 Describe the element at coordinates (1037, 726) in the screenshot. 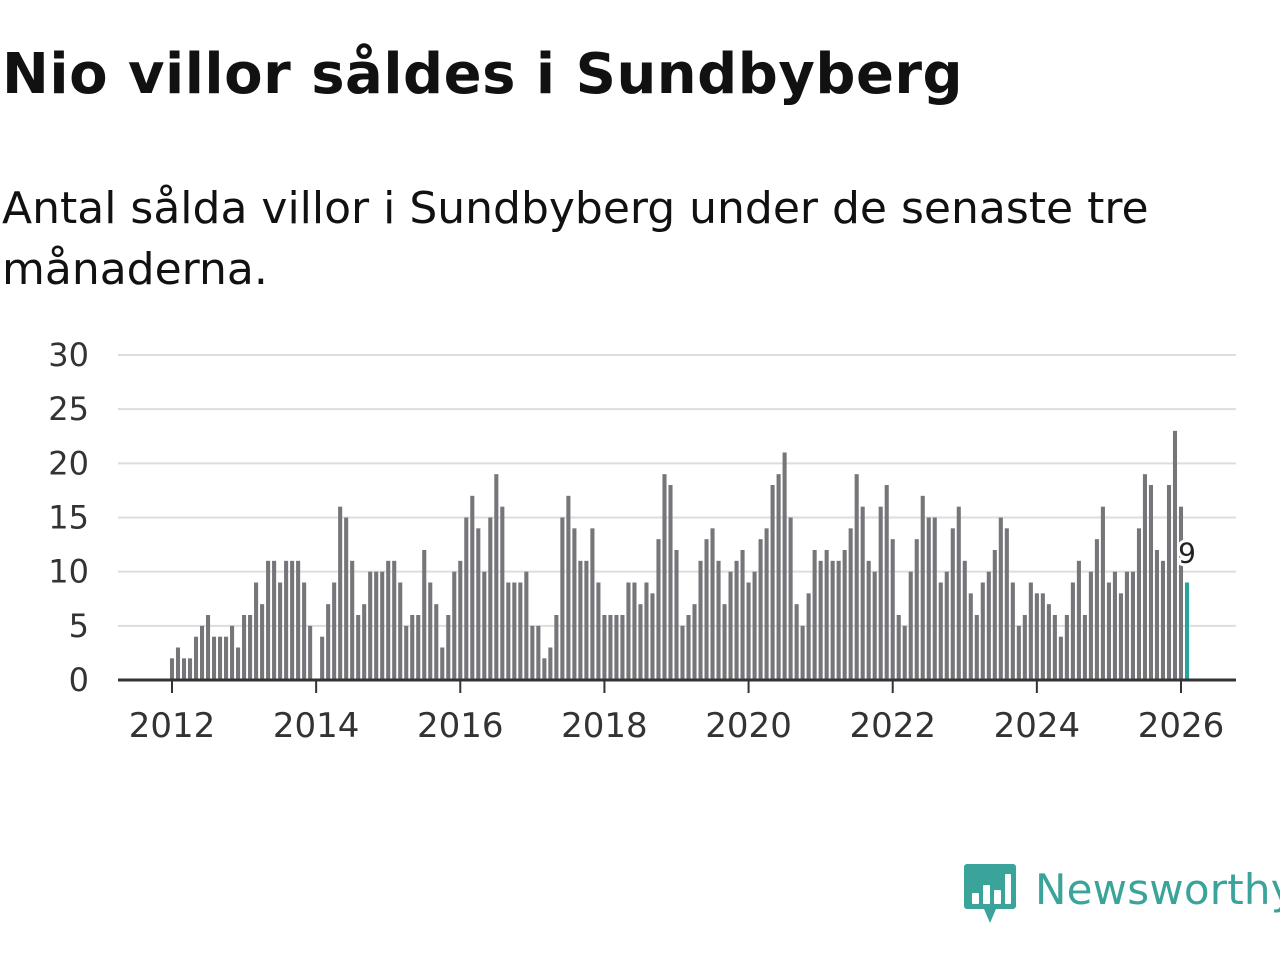

I see `x-tick-label: 2024` at that location.